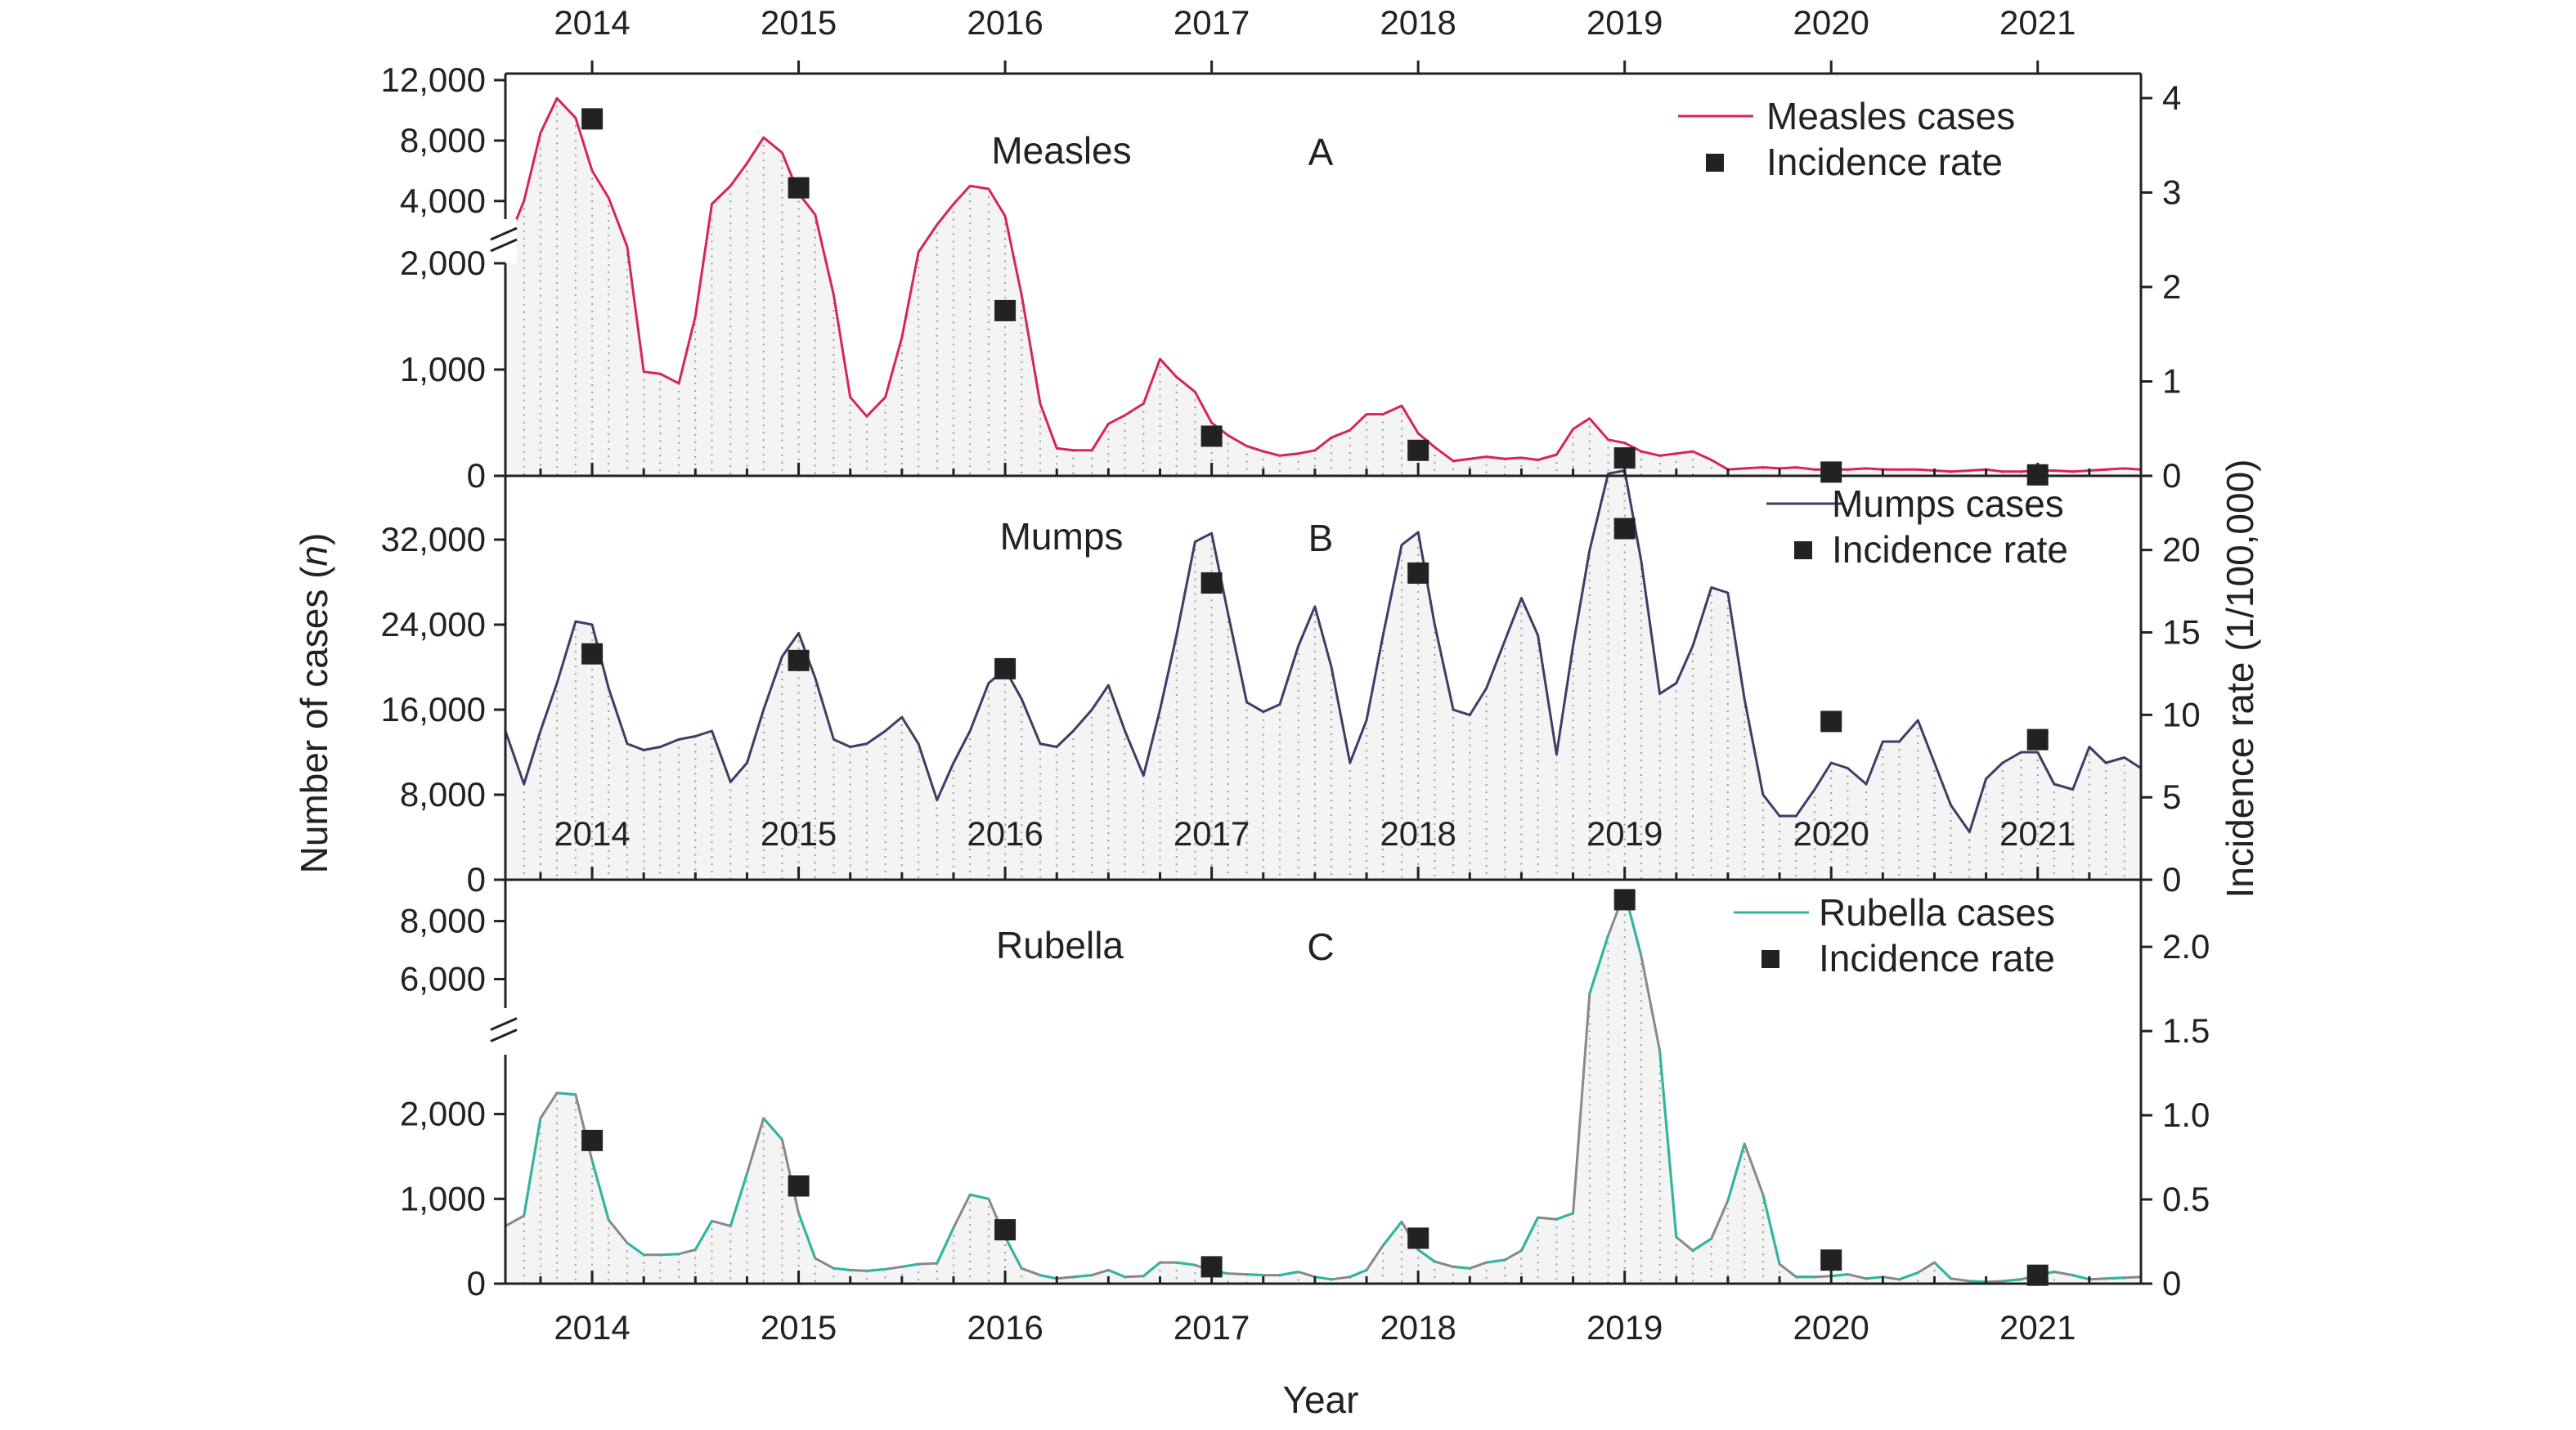 Image resolution: width=2576 pixels, height=1430 pixels. What do you see at coordinates (592, 1328) in the screenshot?
I see `x-tick-label-bottom: 2014` at bounding box center [592, 1328].